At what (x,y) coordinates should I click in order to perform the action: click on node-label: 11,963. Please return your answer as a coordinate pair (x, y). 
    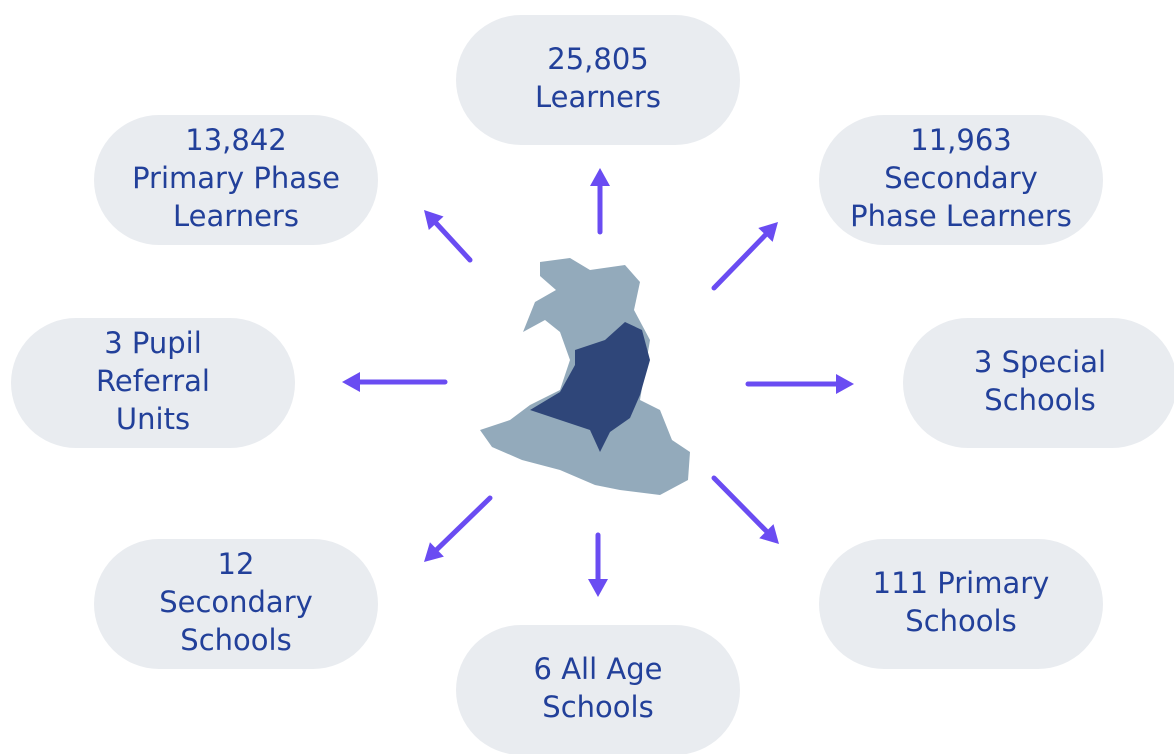
    Looking at the image, I should click on (960, 140).